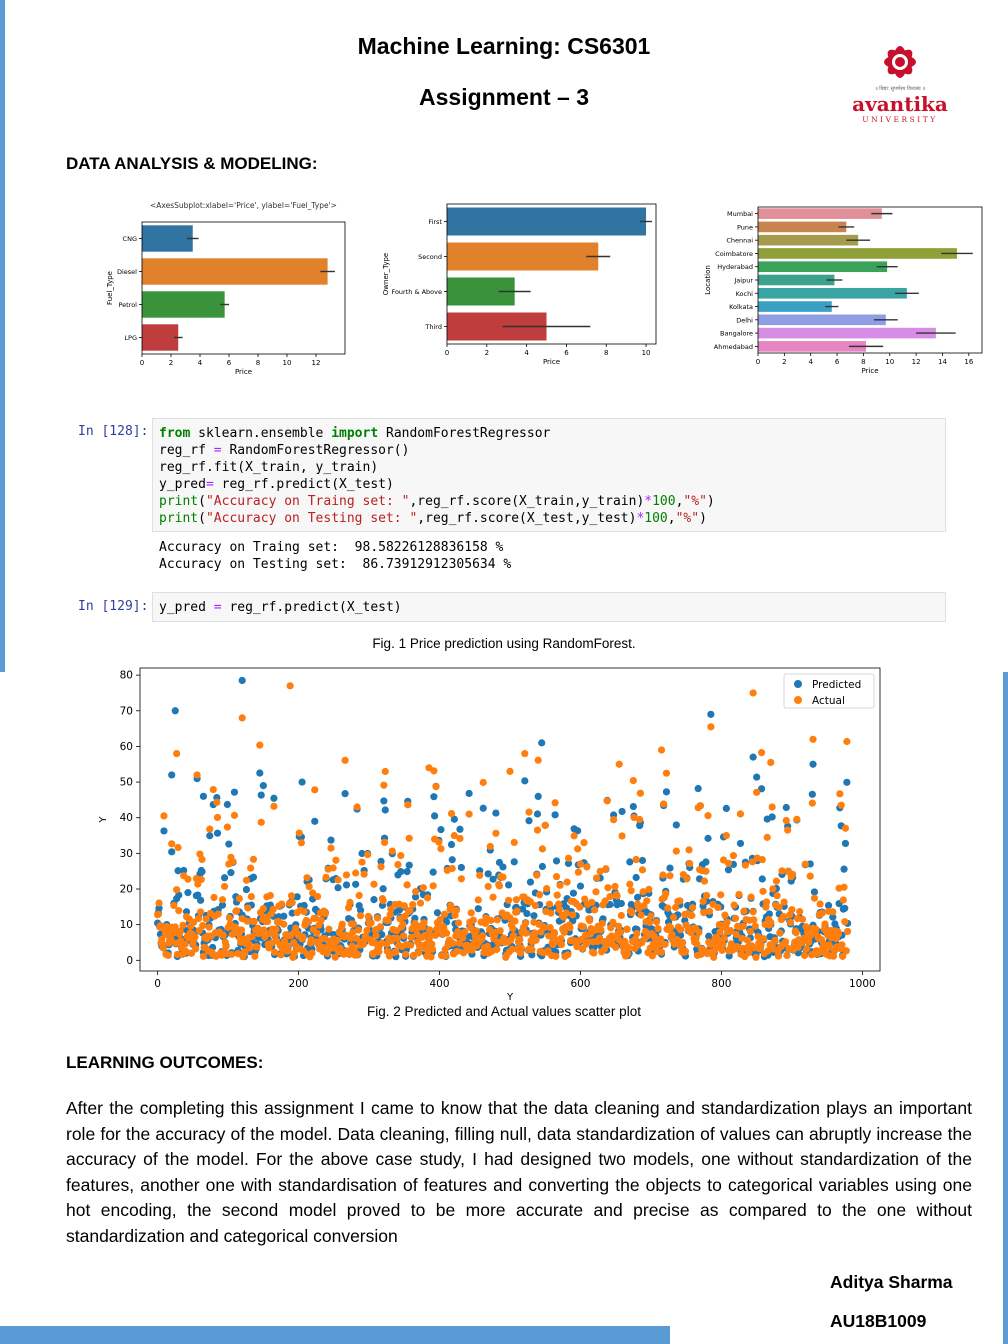 This screenshot has height=1344, width=1008. Describe the element at coordinates (549, 607) in the screenshot. I see `code-cell-129: y_pred = reg_rf.predict(X_test)` at that location.